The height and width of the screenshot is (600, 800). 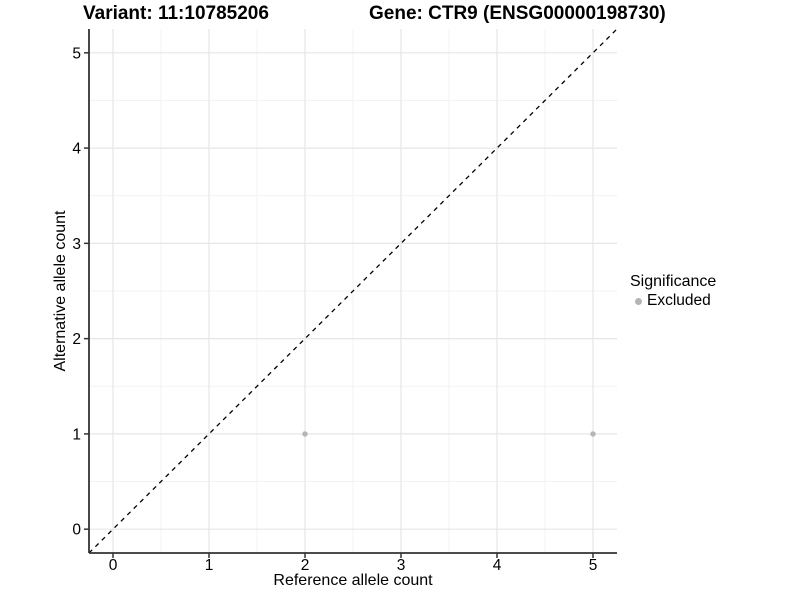 I want to click on y-tick-label: 3, so click(x=76, y=244).